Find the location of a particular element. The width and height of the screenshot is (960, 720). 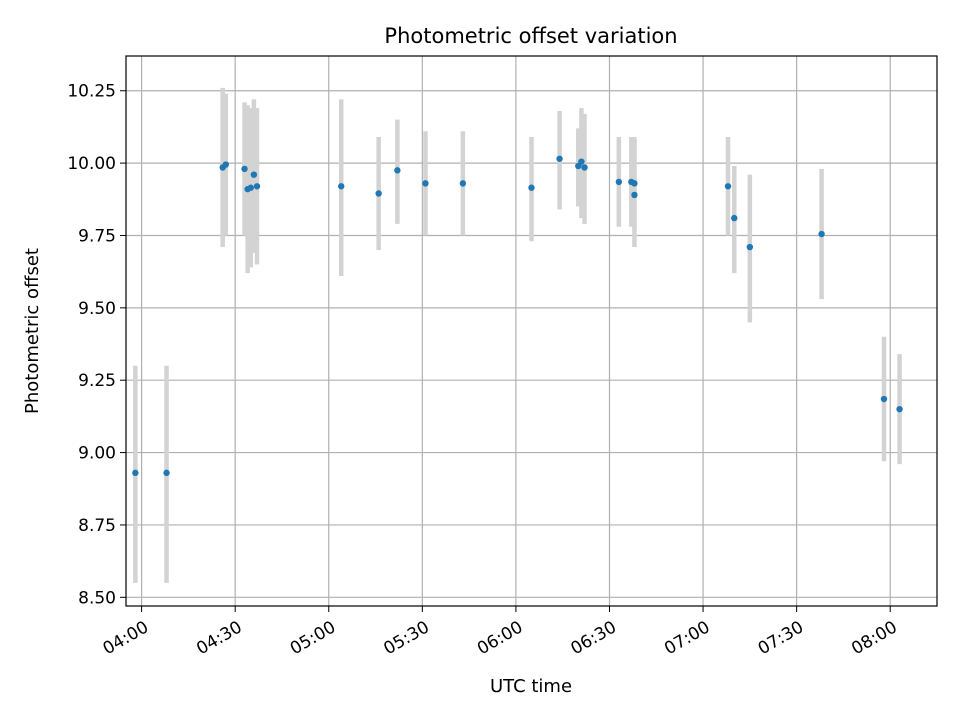

y-tick-label: 10.25 is located at coordinates (91, 92).